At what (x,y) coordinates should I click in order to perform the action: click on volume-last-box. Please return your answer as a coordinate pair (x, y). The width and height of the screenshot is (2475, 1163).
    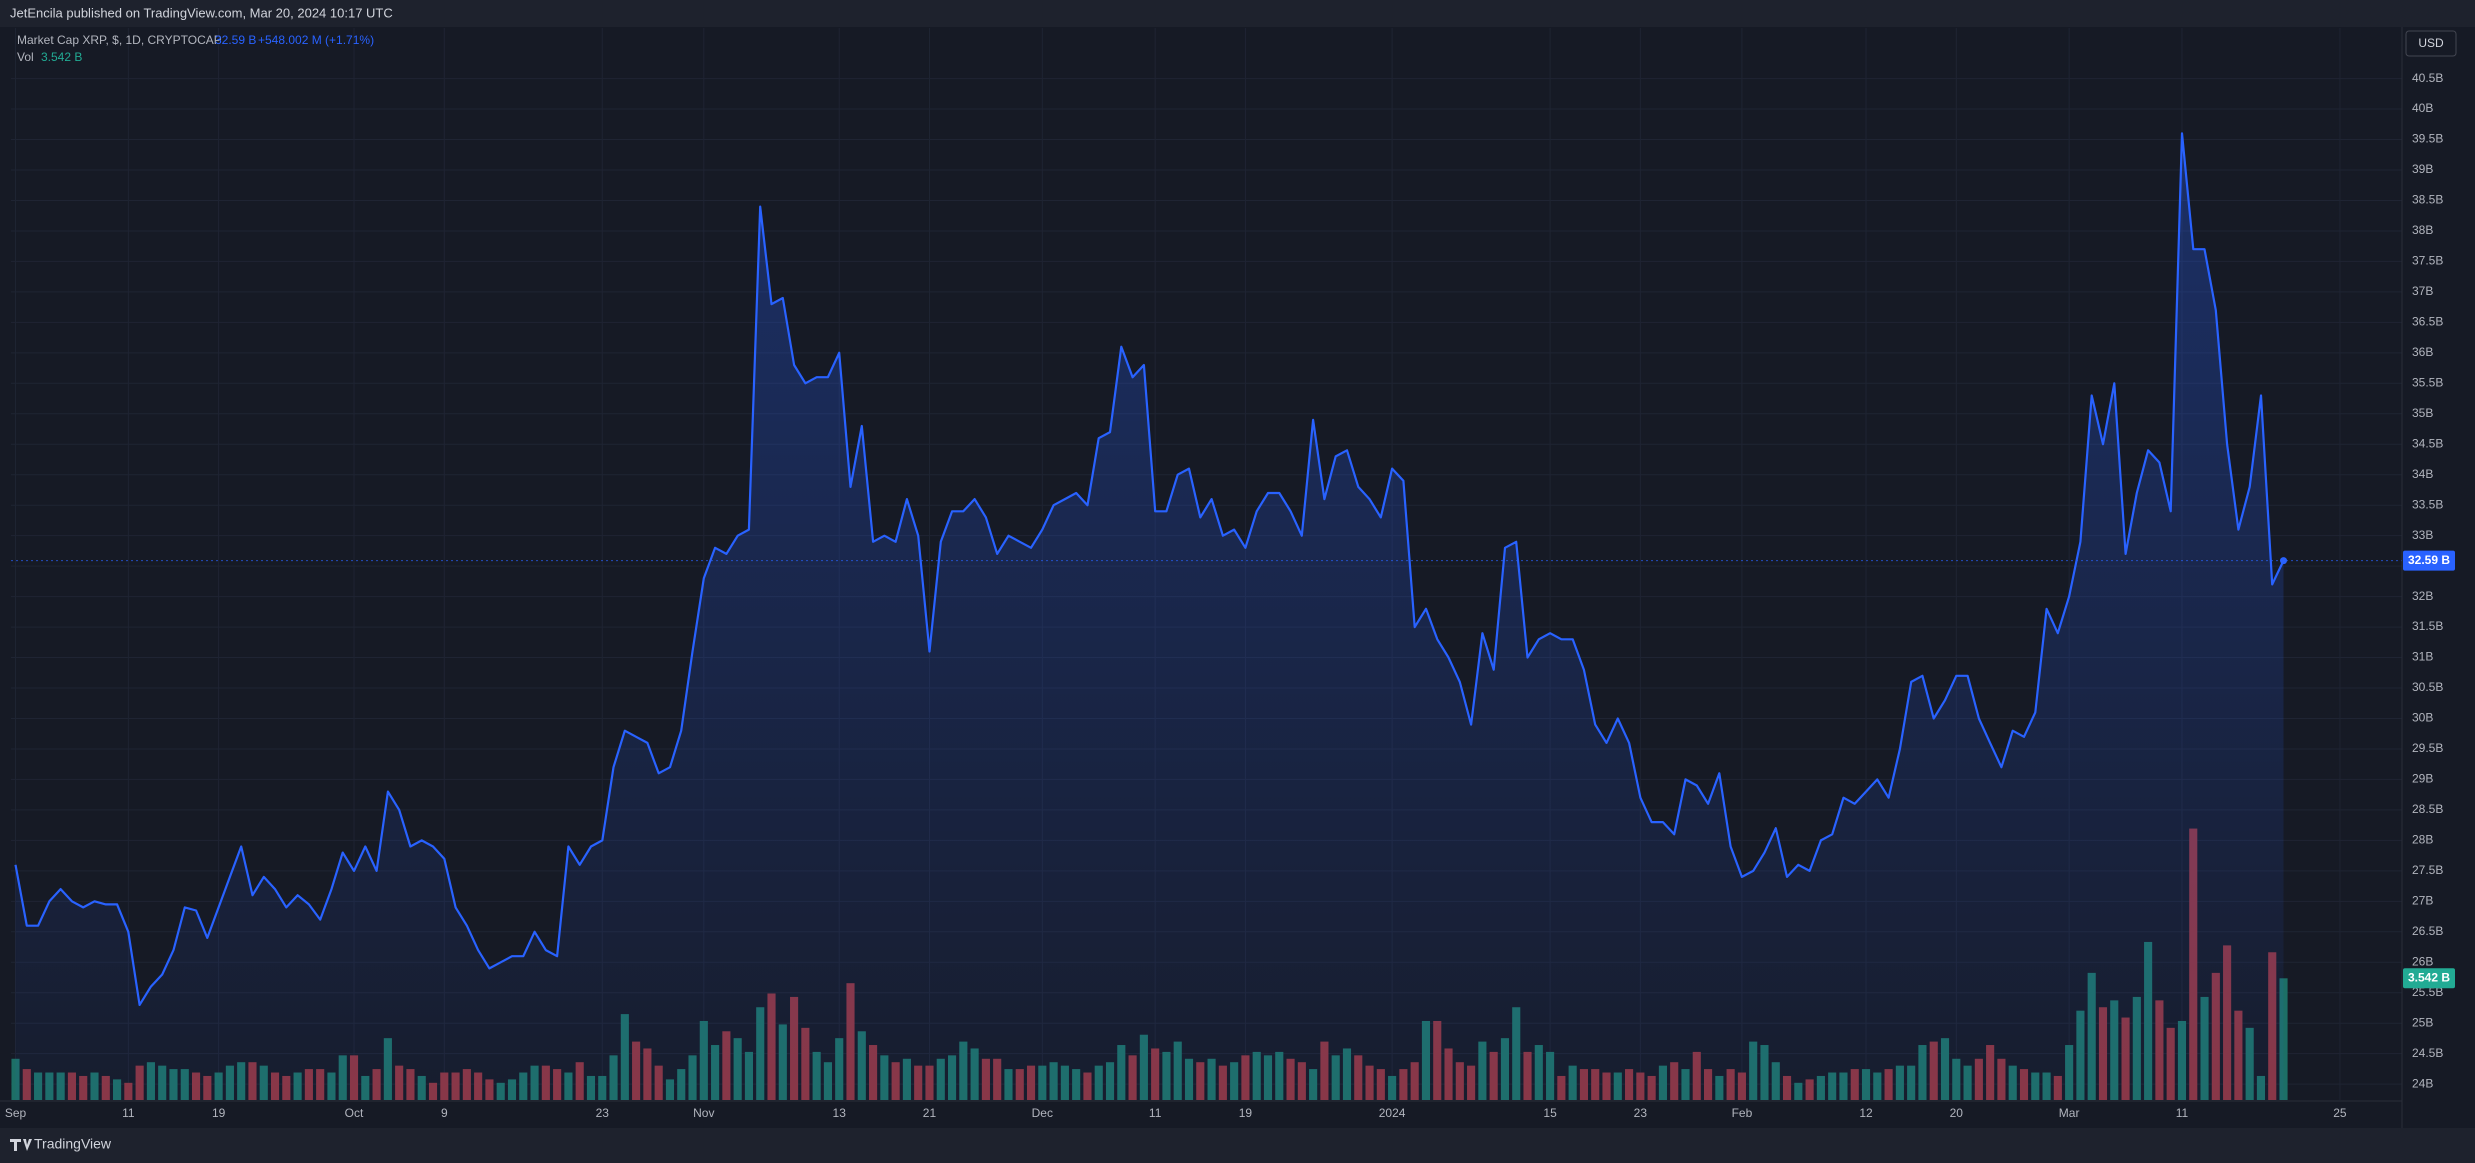
    Looking at the image, I should click on (2429, 978).